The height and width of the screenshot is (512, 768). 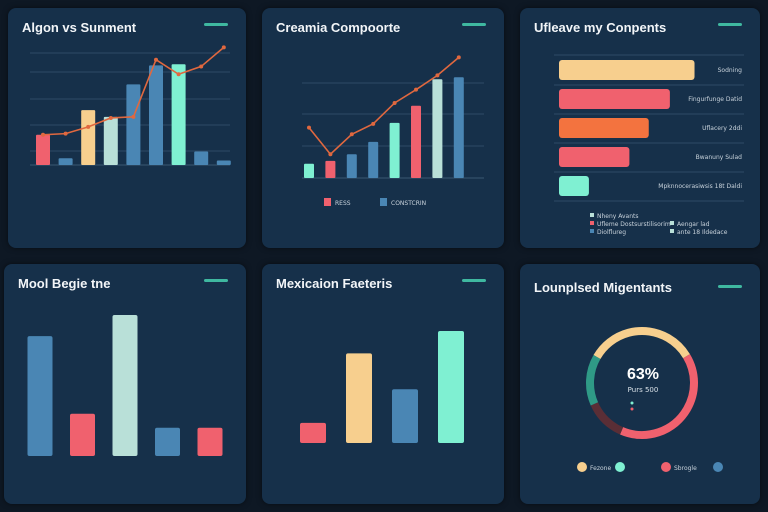 I want to click on chart-lounplsed: 63% Purs 500 Fezone Sbrogle, so click(x=650, y=399).